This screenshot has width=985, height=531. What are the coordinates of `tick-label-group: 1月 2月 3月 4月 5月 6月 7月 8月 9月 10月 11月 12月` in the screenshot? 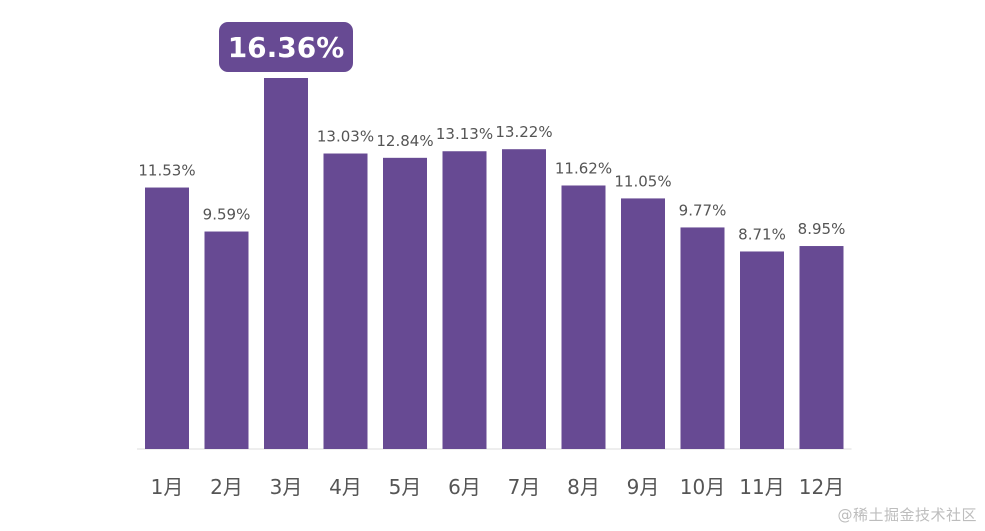 It's located at (498, 487).